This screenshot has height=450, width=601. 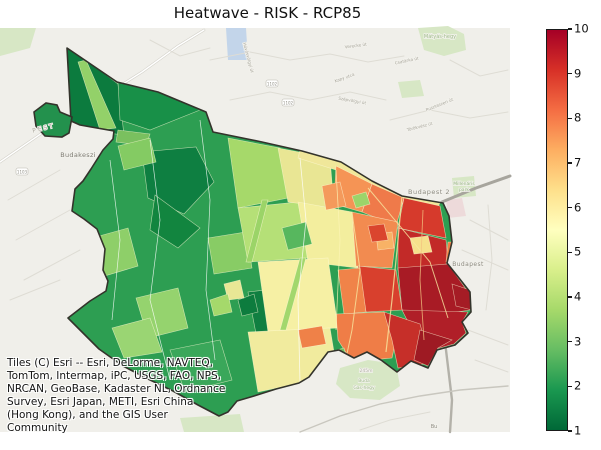 I want to click on attribution-line: (Hong Kong), and the GIS User, so click(x=87, y=415).